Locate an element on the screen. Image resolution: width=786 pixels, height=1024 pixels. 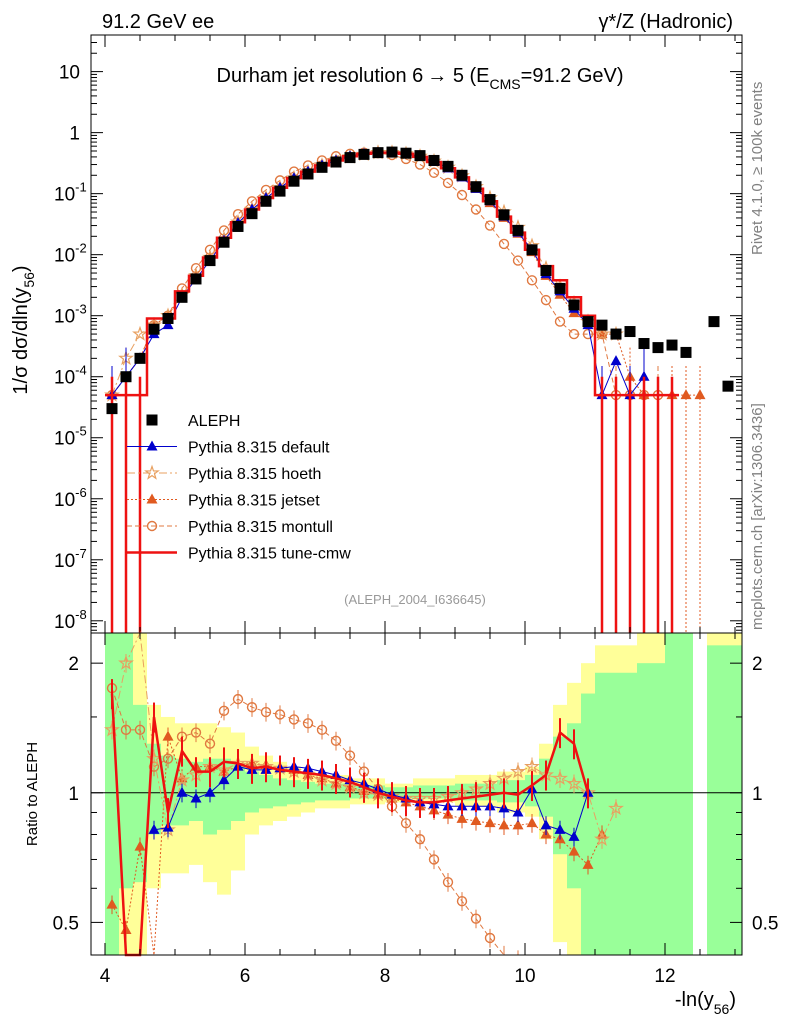
y-tick-label: 10⁻⁷ is located at coordinates (70, 559).